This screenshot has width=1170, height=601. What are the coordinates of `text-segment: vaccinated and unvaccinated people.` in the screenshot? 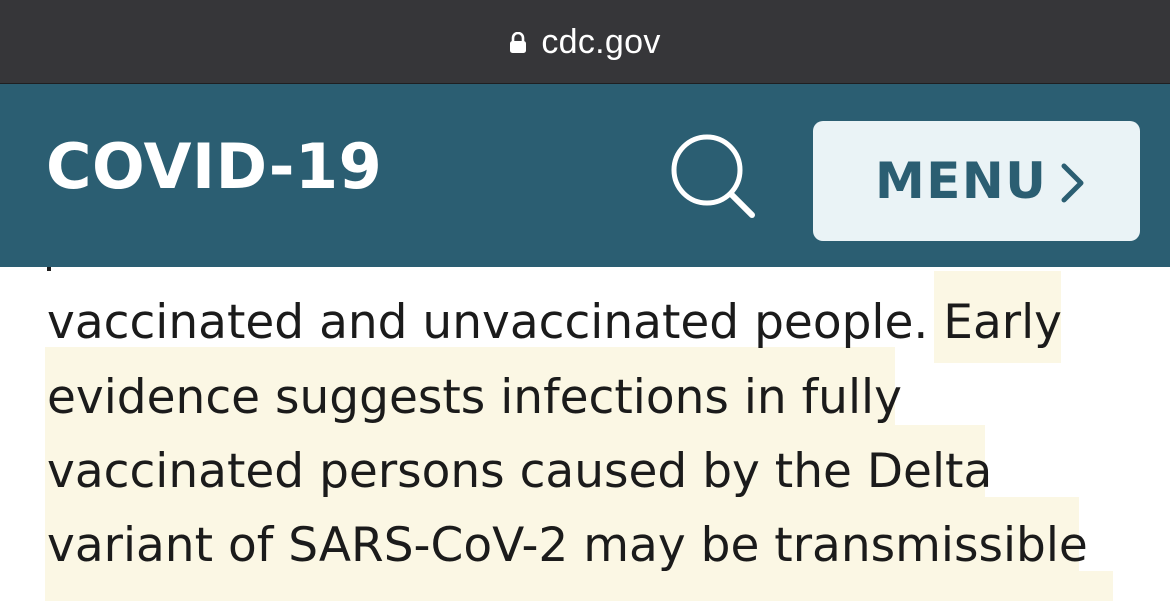 It's located at (495, 322).